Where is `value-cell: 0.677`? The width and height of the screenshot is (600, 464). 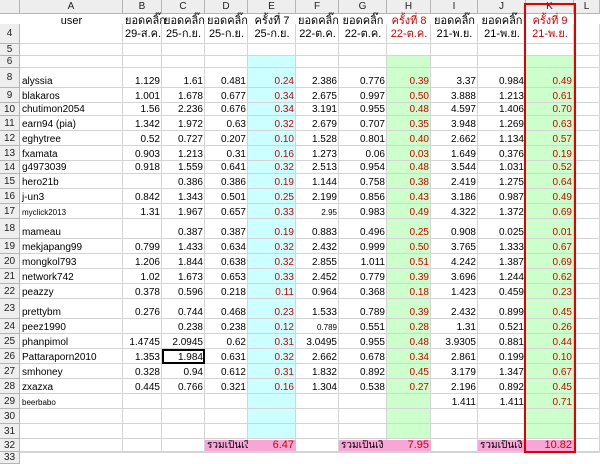 value-cell: 0.677 is located at coordinates (233, 96).